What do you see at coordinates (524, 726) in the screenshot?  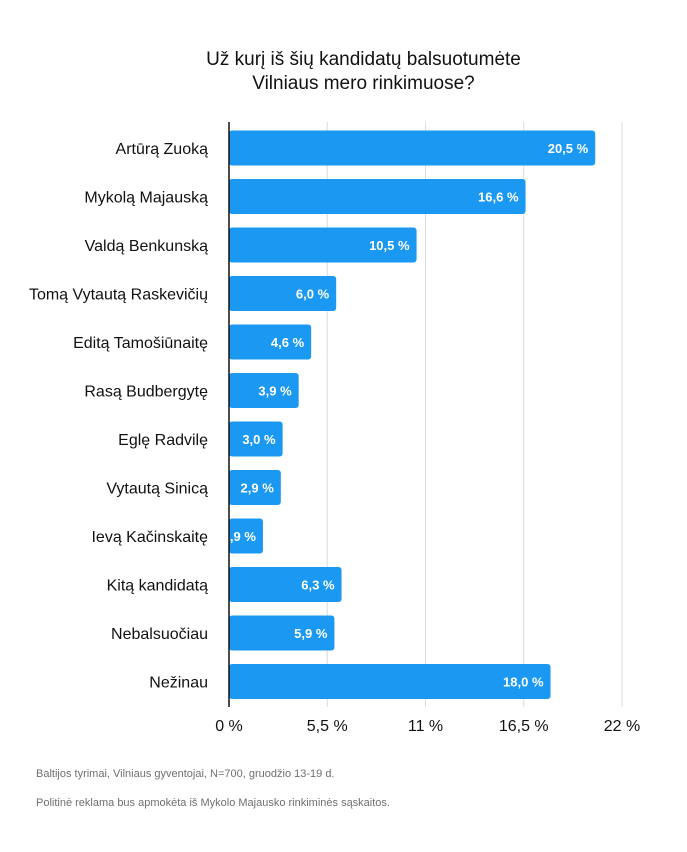 I see `x-tick-label: 16,5 %` at bounding box center [524, 726].